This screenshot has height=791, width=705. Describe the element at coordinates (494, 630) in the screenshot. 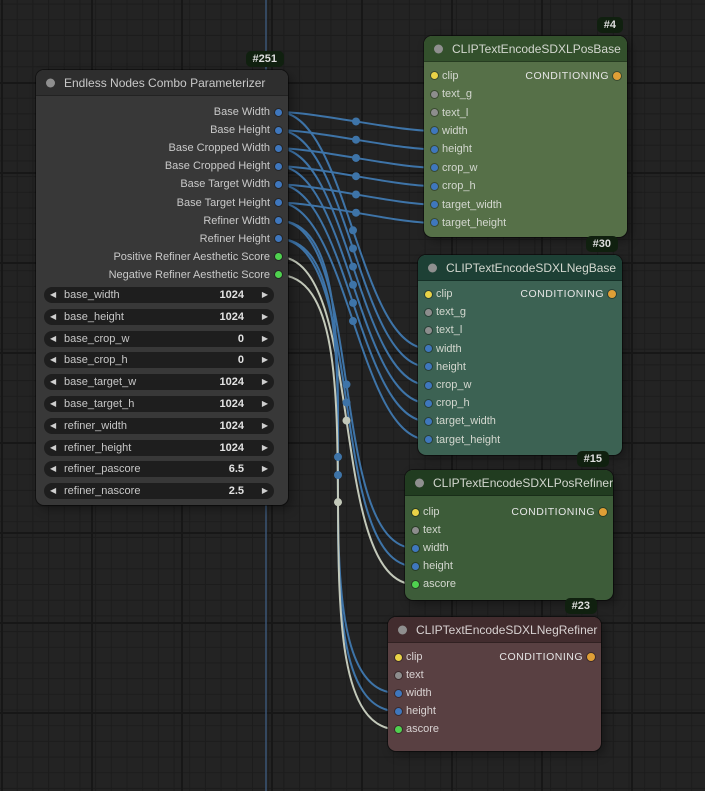

I see `node-title-bar: CLIPTextEncodeSDXLNegRefiner` at that location.